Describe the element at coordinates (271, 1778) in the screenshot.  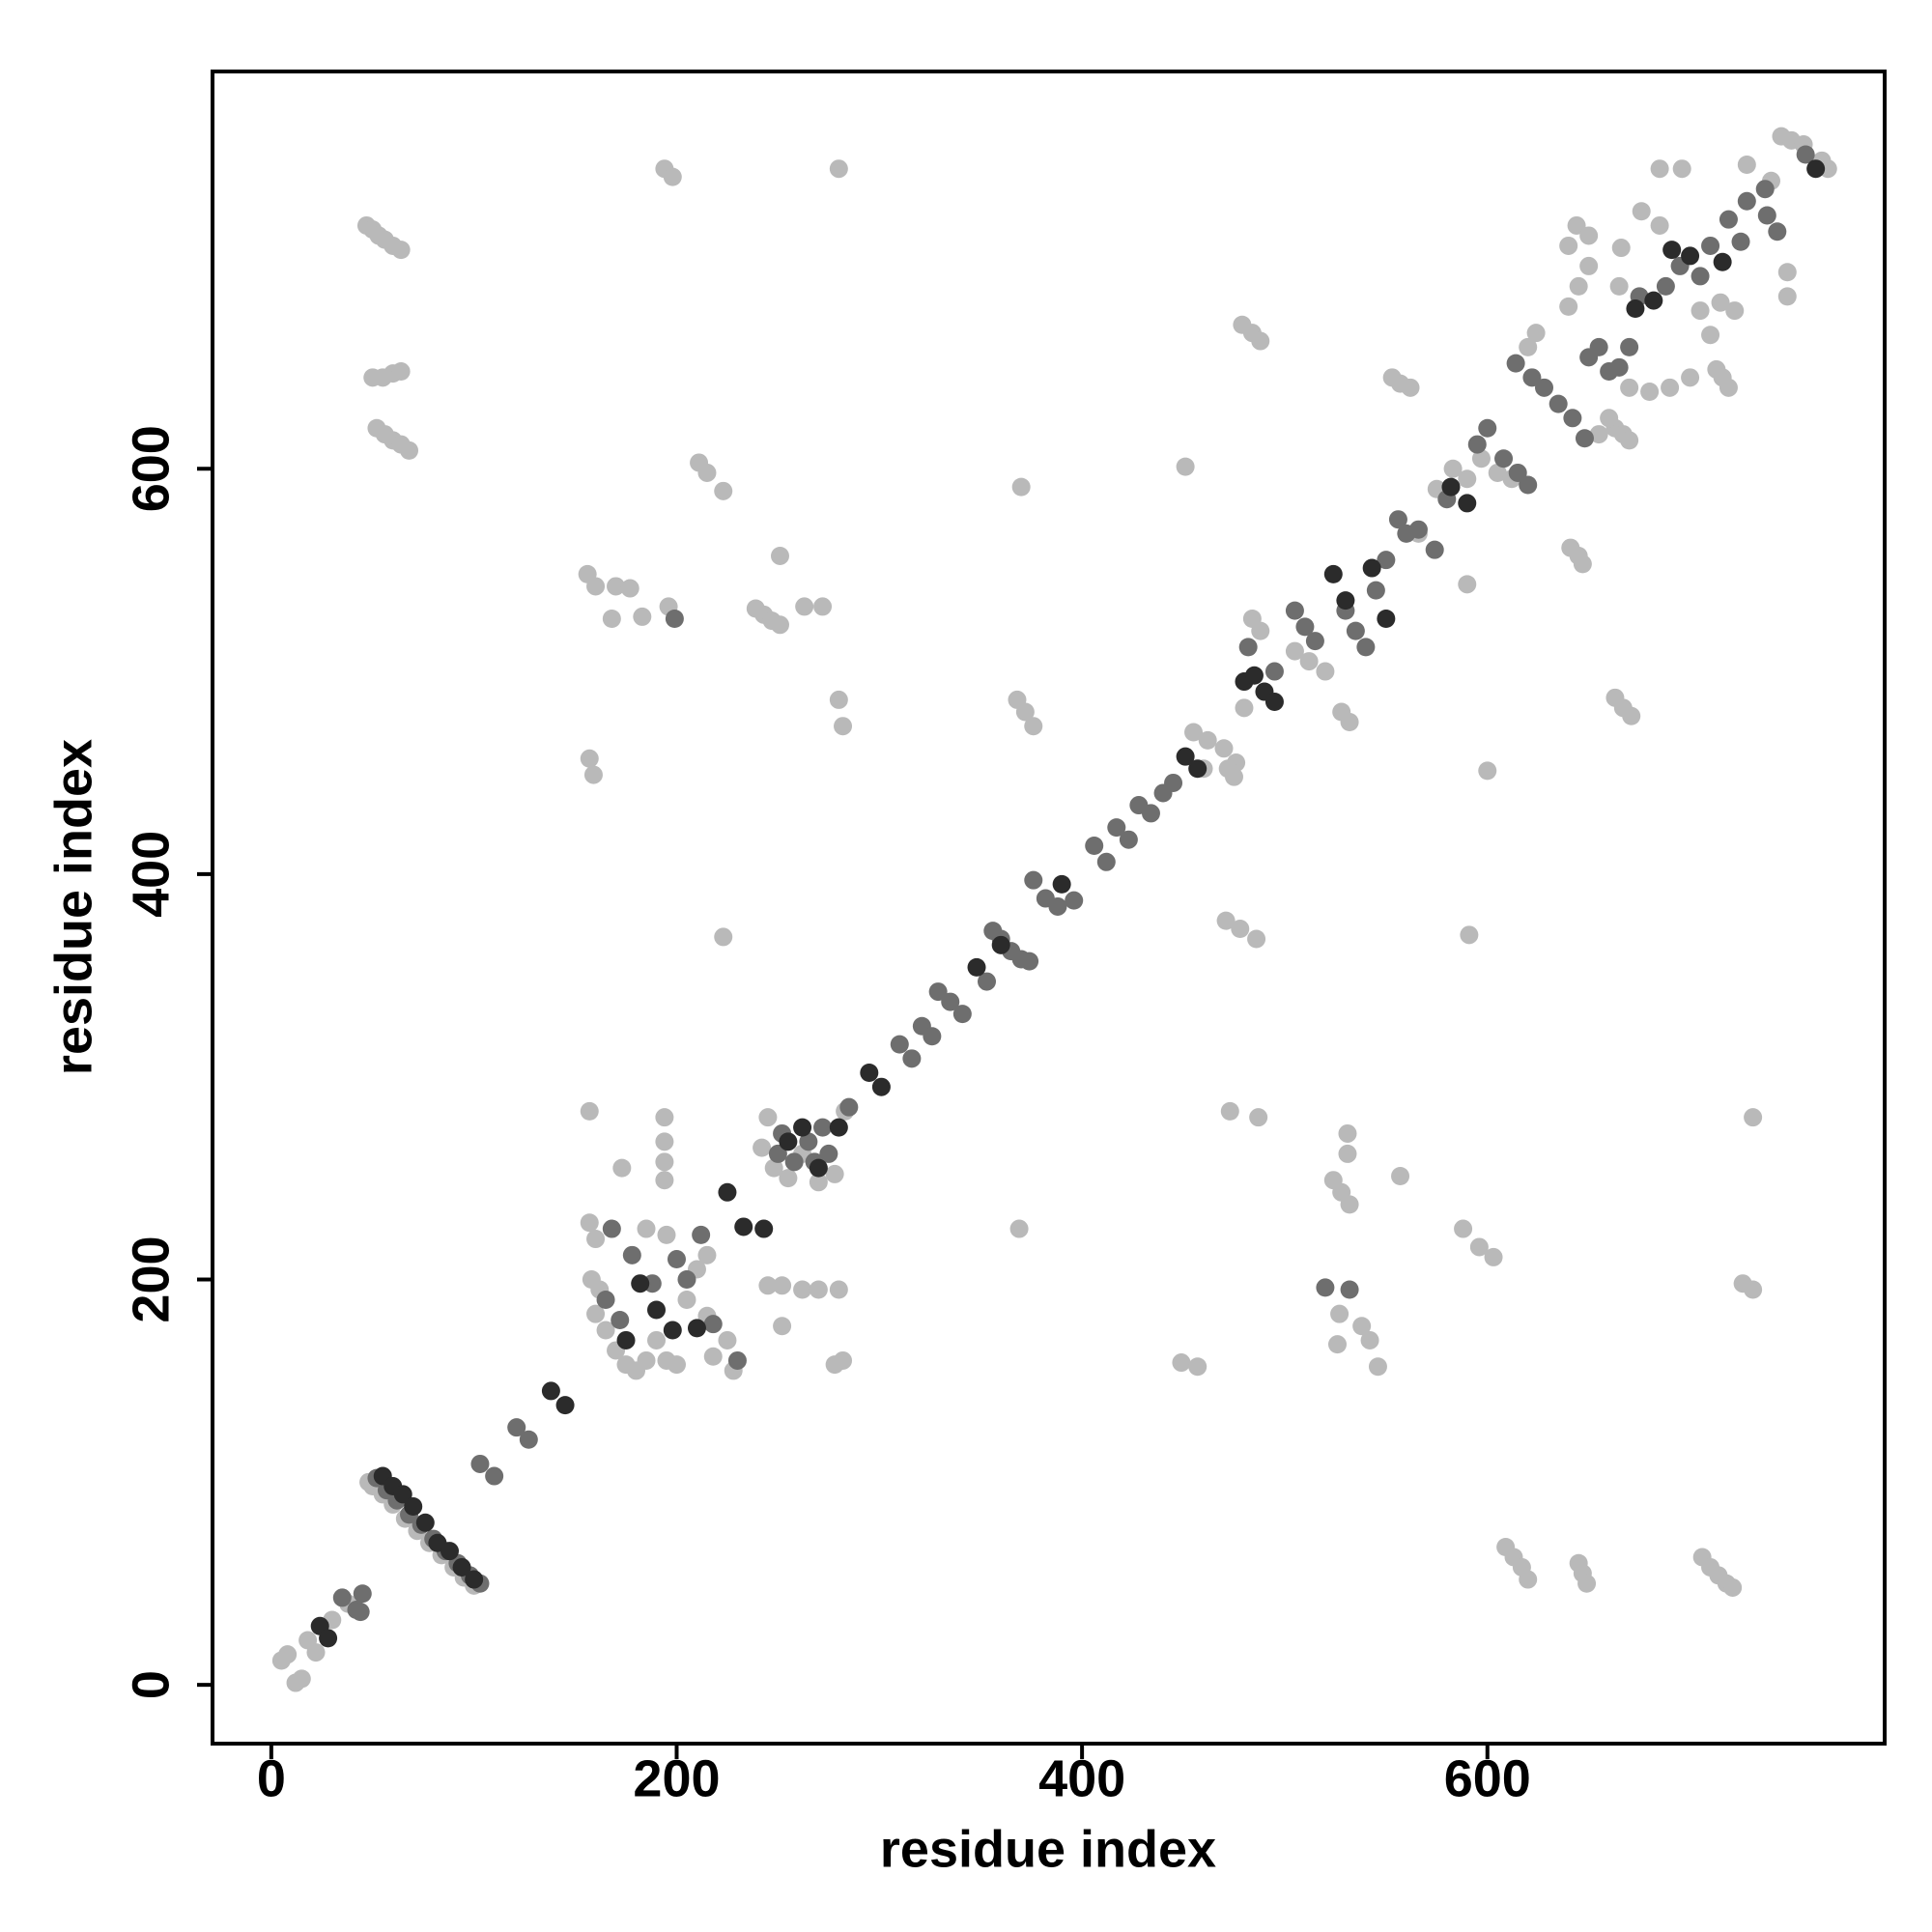
I see `x-tick-label: 0` at that location.